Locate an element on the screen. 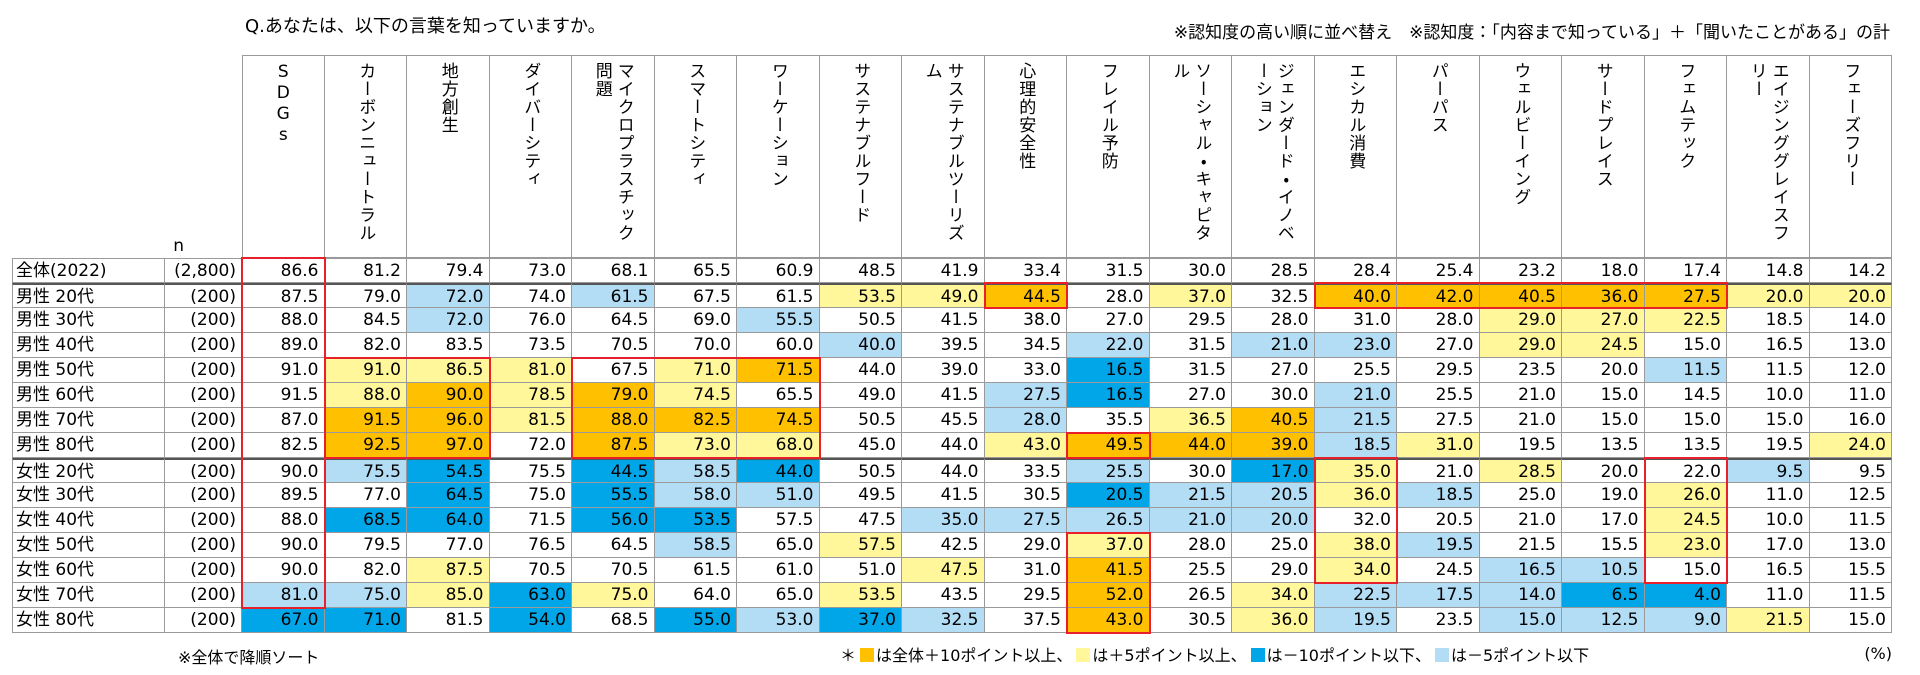  column-header: マイクロプラスチック問題 is located at coordinates (613, 156).